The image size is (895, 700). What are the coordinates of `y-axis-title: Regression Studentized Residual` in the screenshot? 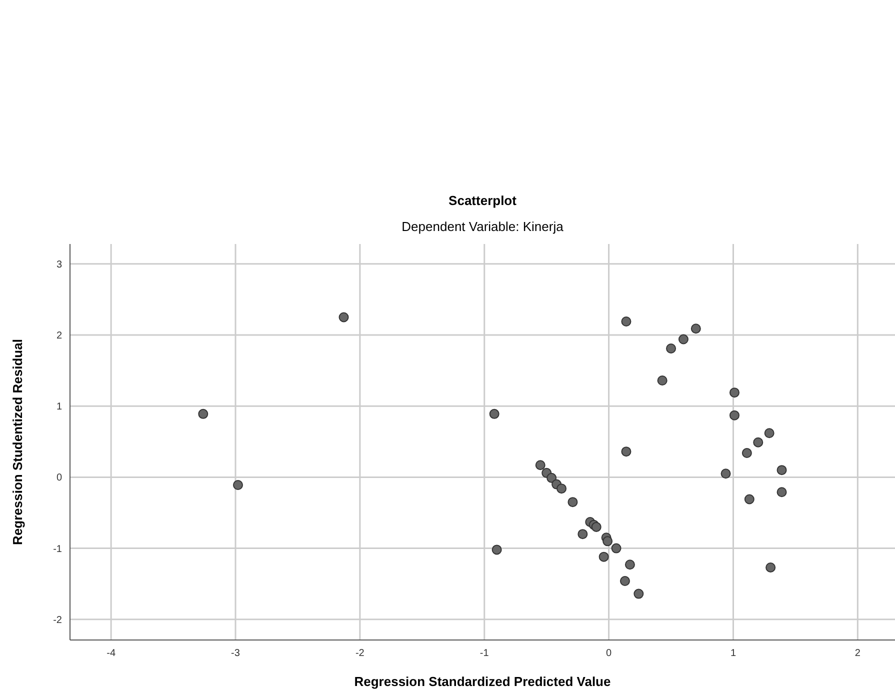 It's located at (17, 442).